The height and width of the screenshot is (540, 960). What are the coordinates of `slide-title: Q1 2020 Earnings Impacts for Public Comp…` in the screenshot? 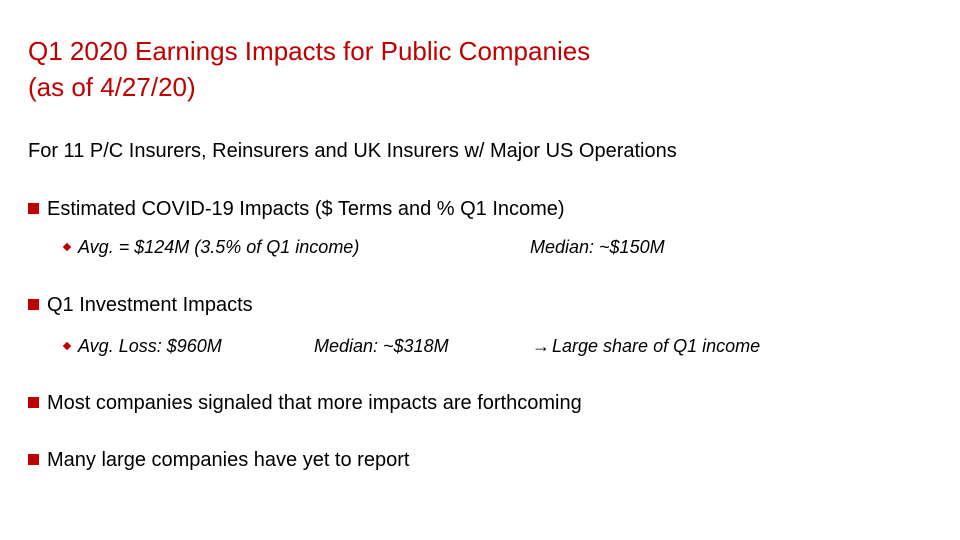 It's located at (468, 69).